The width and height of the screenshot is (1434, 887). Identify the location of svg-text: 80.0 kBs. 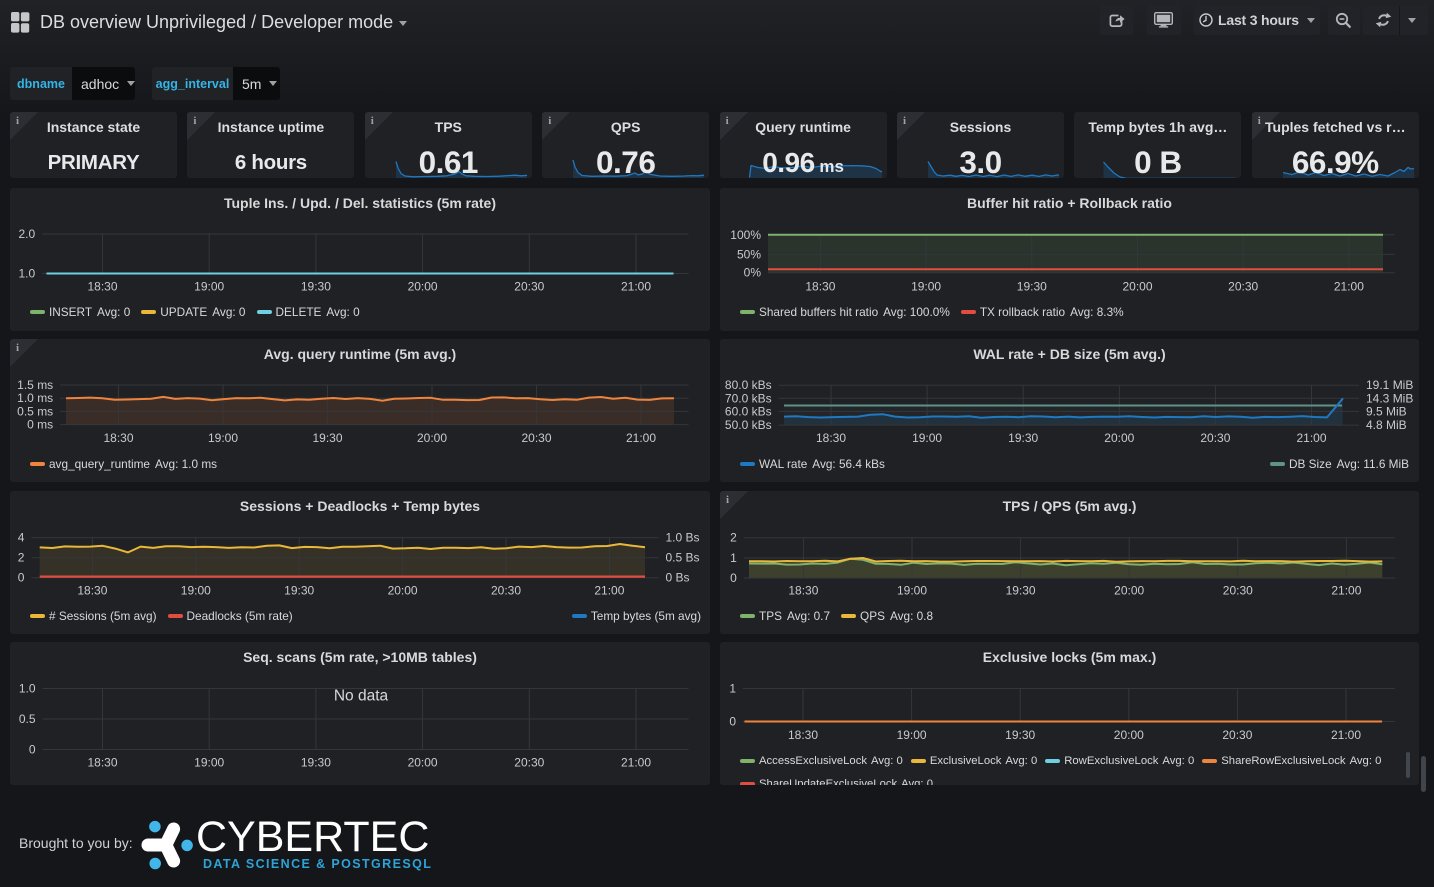
(748, 385).